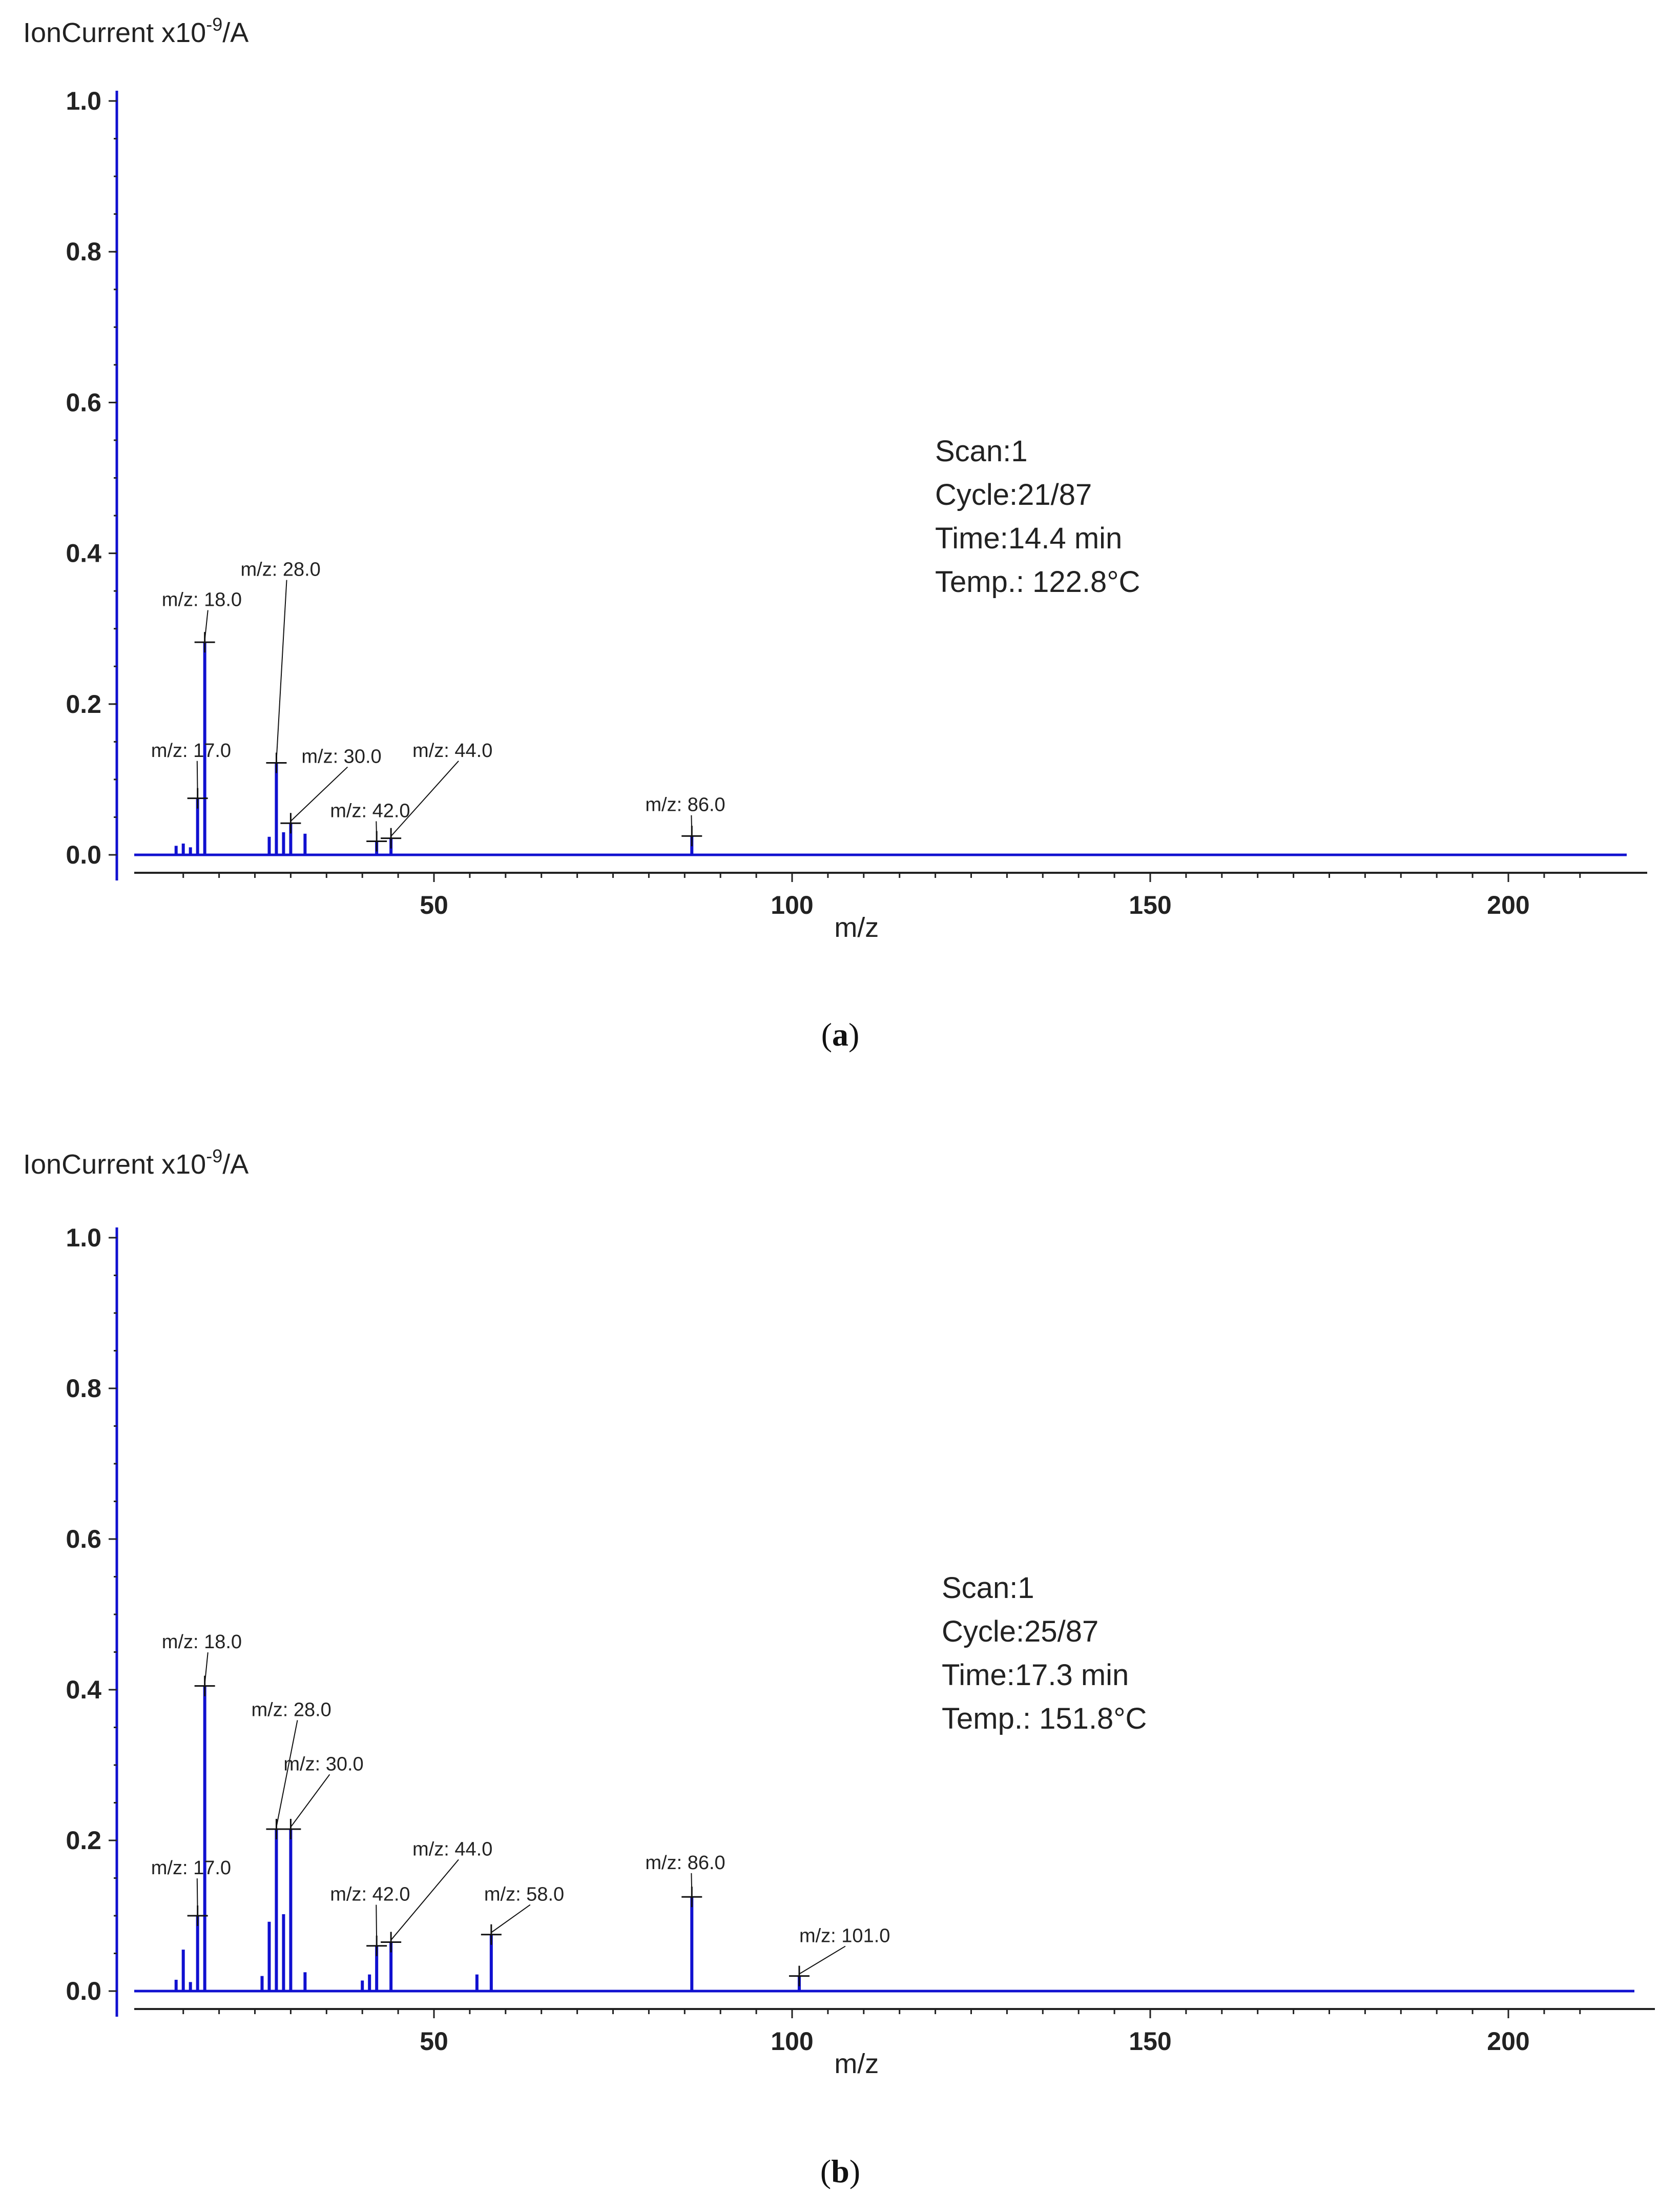 This screenshot has height=2193, width=1680. I want to click on panel-caption: (b), so click(840, 2171).